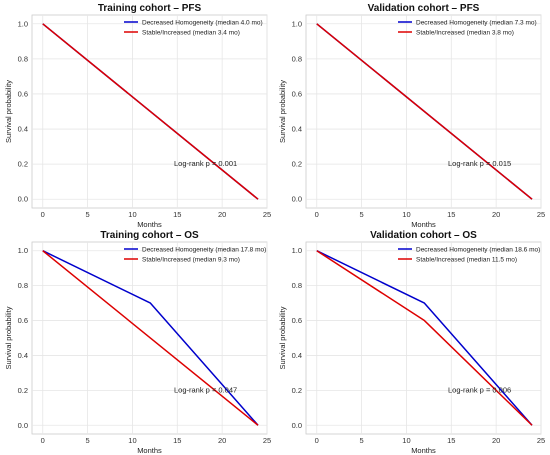 This screenshot has height=455, width=550. I want to click on chart-title: Validation cohort – PFS, so click(424, 8).